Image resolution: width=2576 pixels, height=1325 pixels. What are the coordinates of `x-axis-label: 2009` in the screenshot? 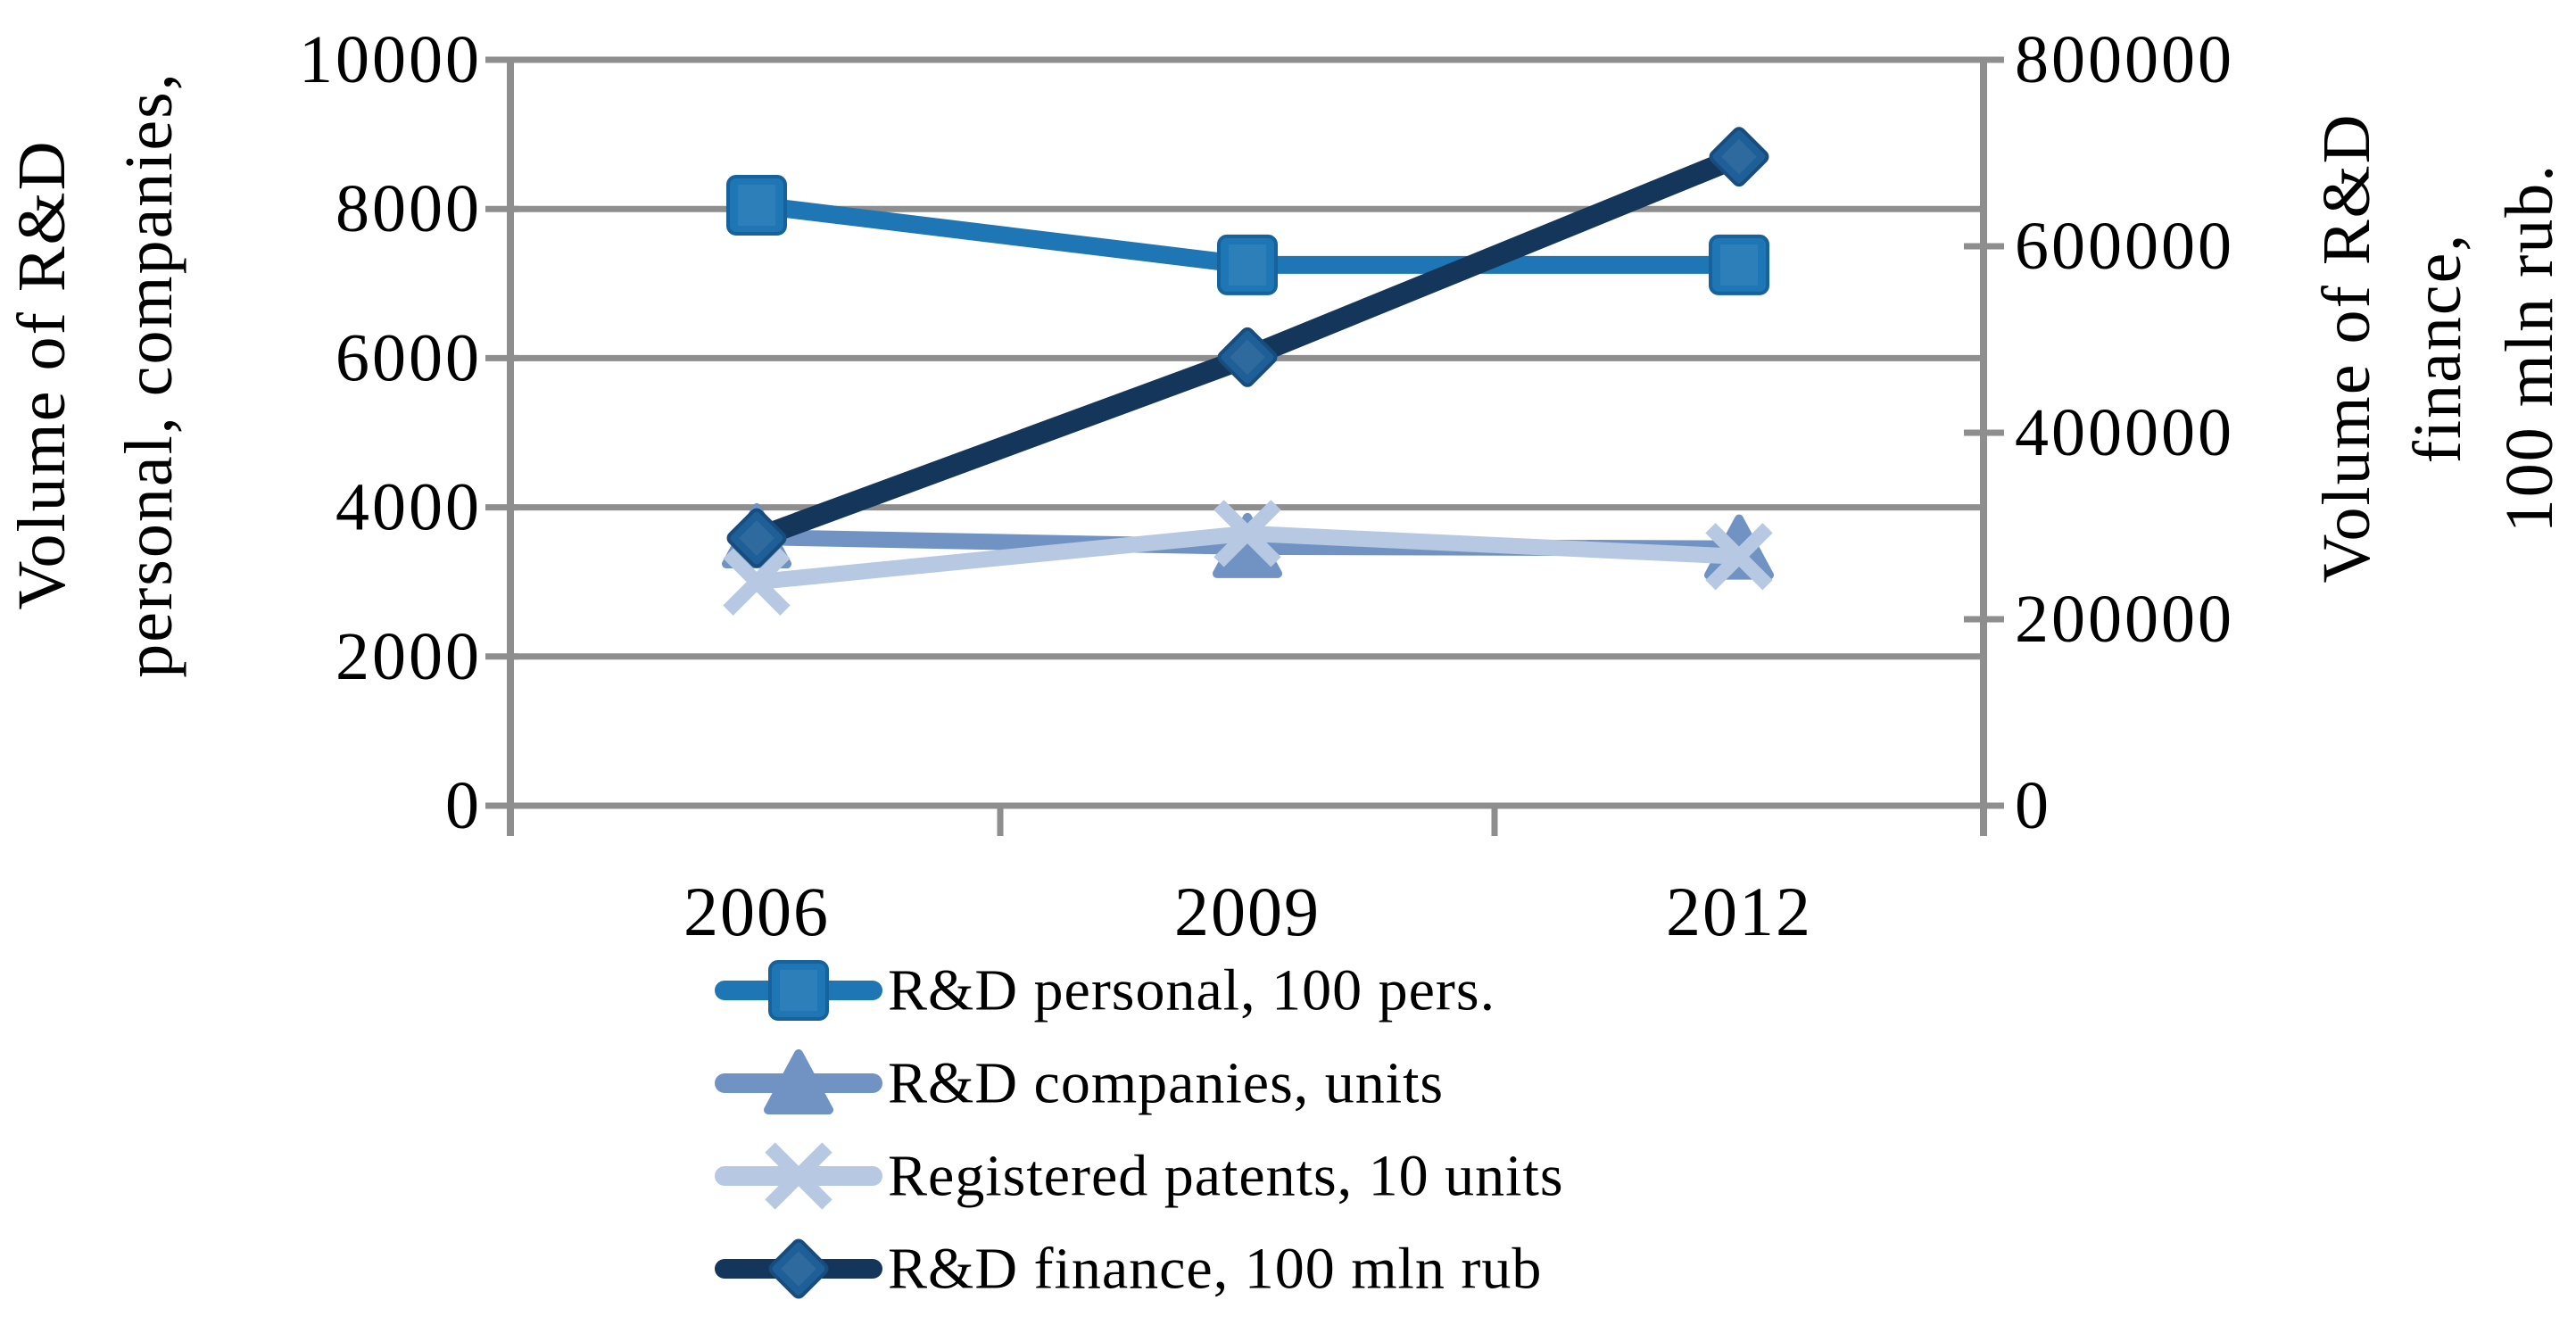 It's located at (1247, 911).